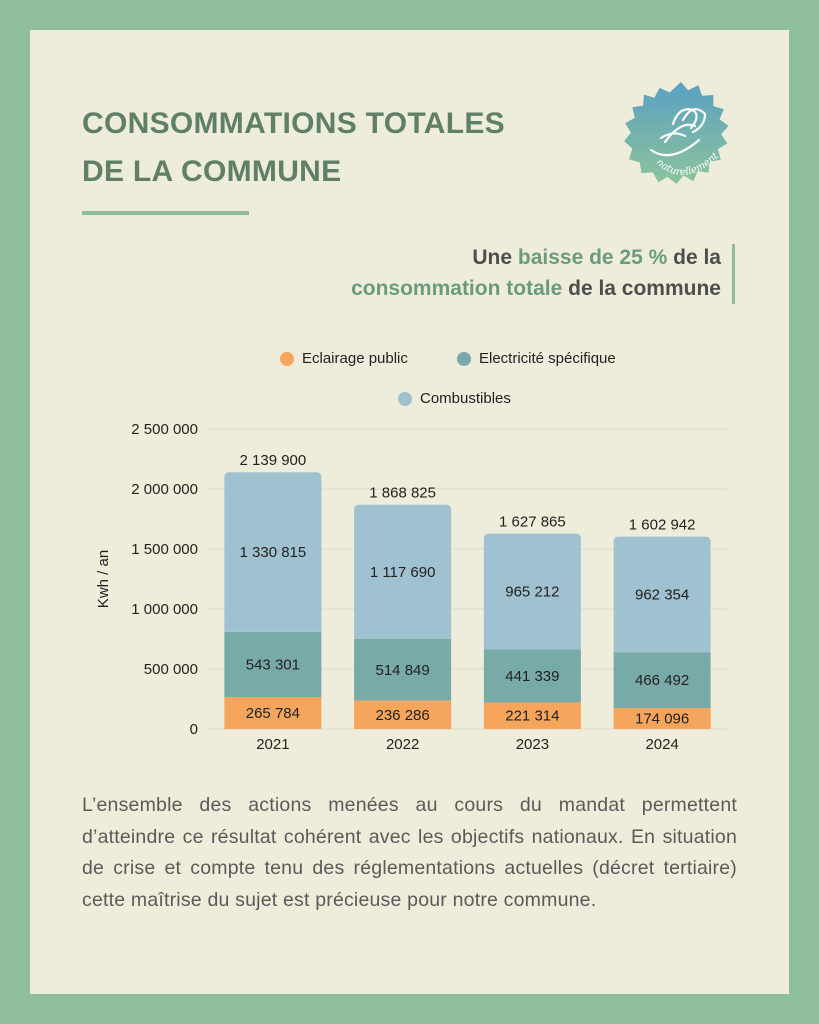 This screenshot has height=1024, width=819. I want to click on leaf-icon, so click(678, 132).